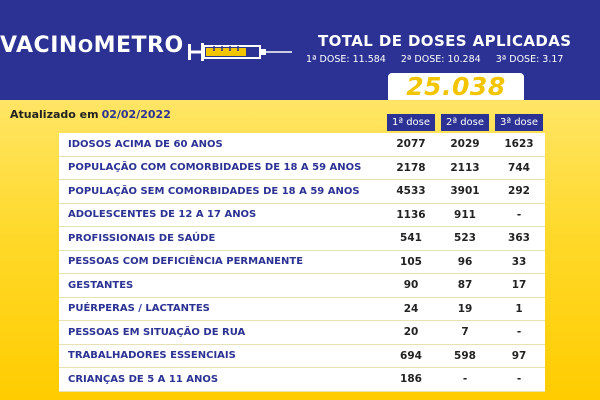  What do you see at coordinates (519, 285) in the screenshot?
I see `row-dose-3: 17` at bounding box center [519, 285].